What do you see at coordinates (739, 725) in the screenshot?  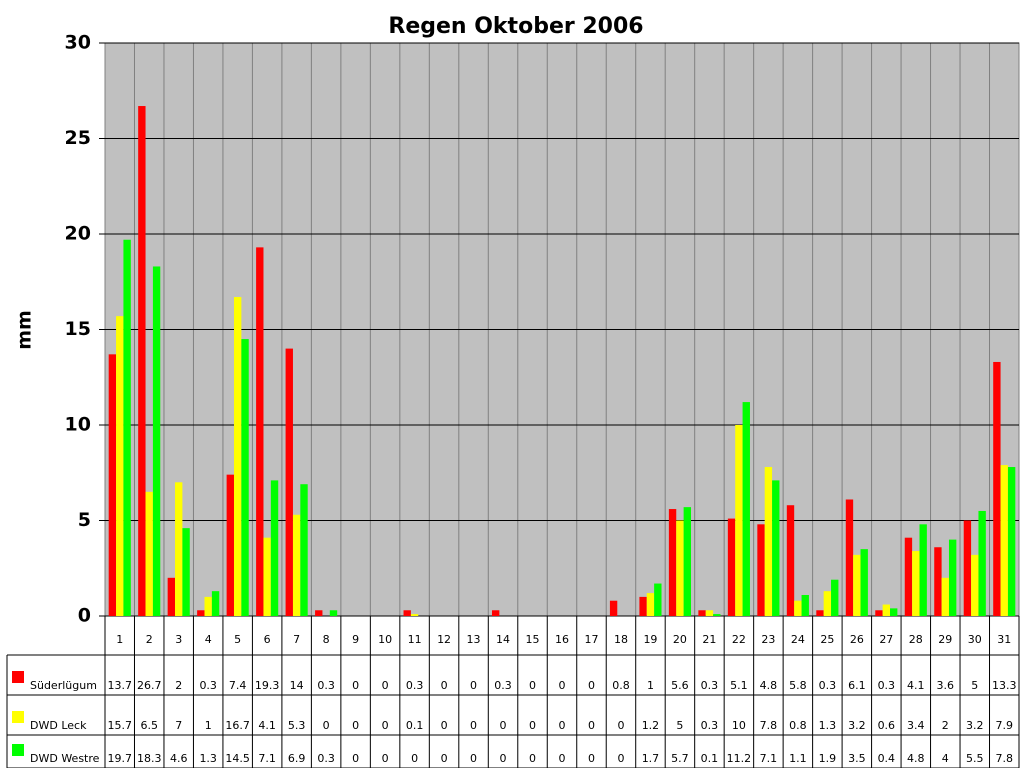 I see `table-value: 10` at bounding box center [739, 725].